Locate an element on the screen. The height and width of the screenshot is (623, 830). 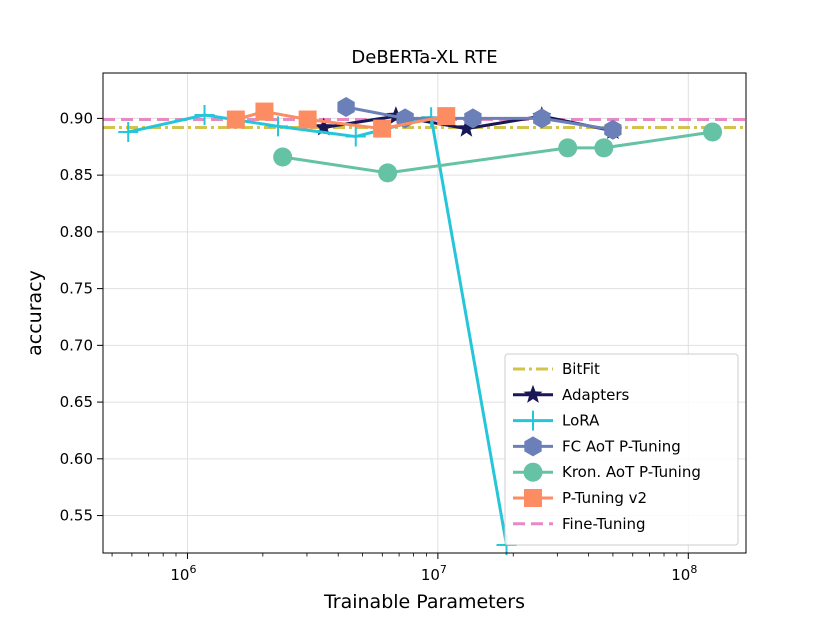
y-tick-label: 0.70 is located at coordinates (76, 345).